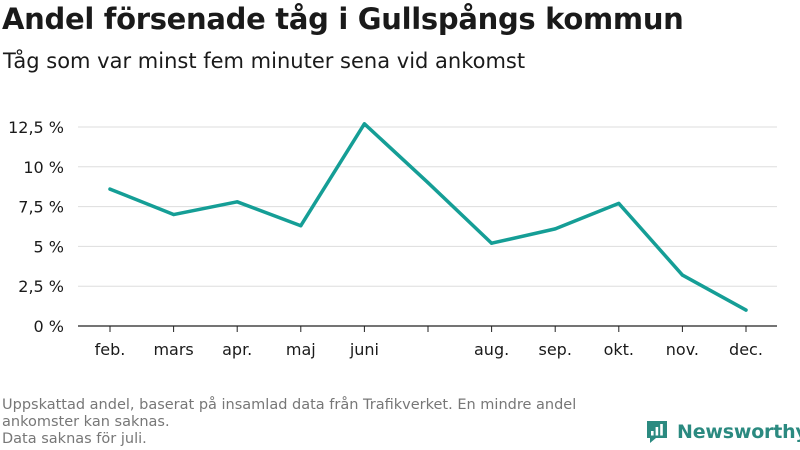 Image resolution: width=800 pixels, height=450 pixels. I want to click on x-tick-label: mars, so click(173, 349).